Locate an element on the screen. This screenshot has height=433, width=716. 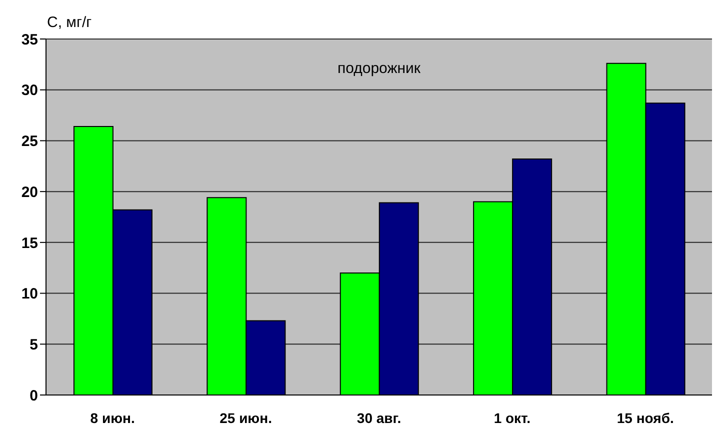
x-tick-label: 25 июн. is located at coordinates (246, 418).